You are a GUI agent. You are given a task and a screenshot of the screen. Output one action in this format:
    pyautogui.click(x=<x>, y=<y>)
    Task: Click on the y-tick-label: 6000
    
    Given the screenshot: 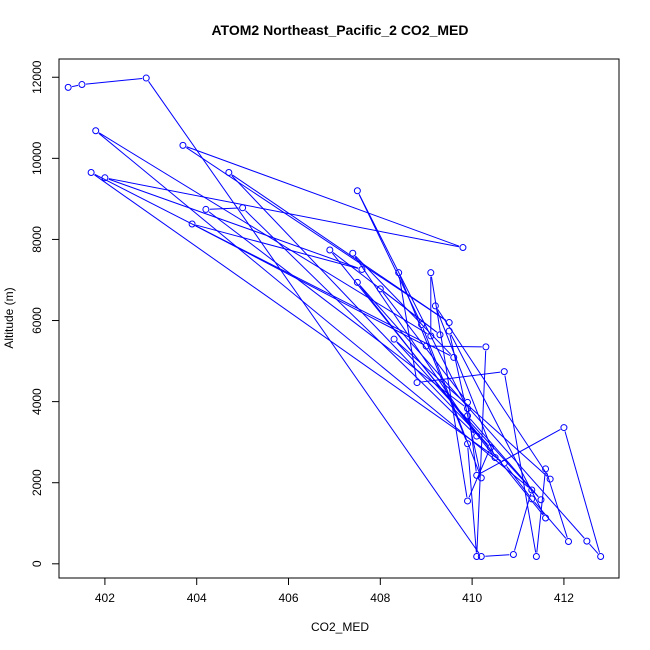 What is the action you would take?
    pyautogui.click(x=37, y=320)
    